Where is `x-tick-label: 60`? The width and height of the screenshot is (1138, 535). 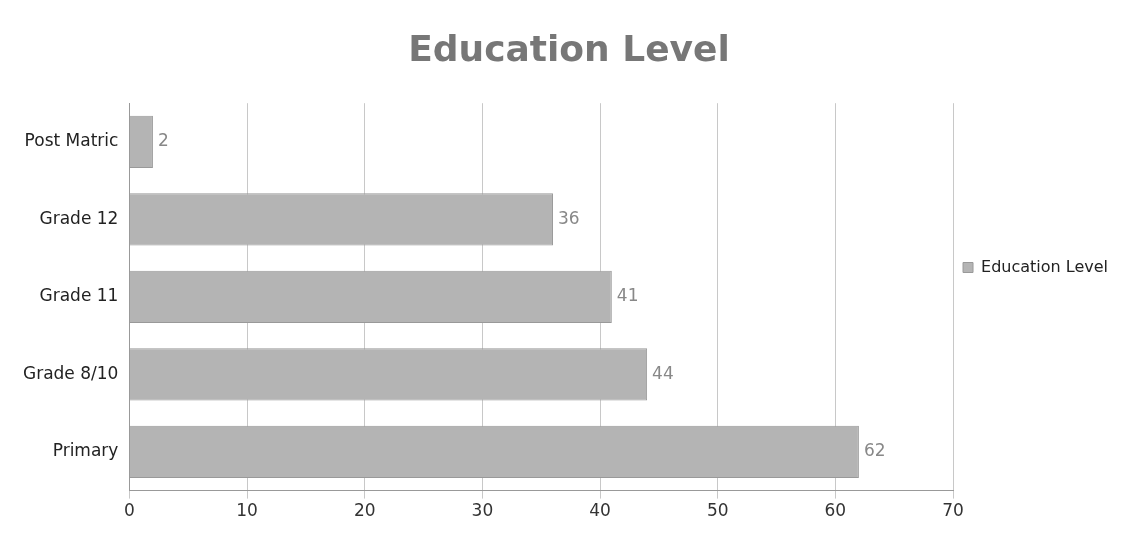
x-tick-label: 60 is located at coordinates (835, 510).